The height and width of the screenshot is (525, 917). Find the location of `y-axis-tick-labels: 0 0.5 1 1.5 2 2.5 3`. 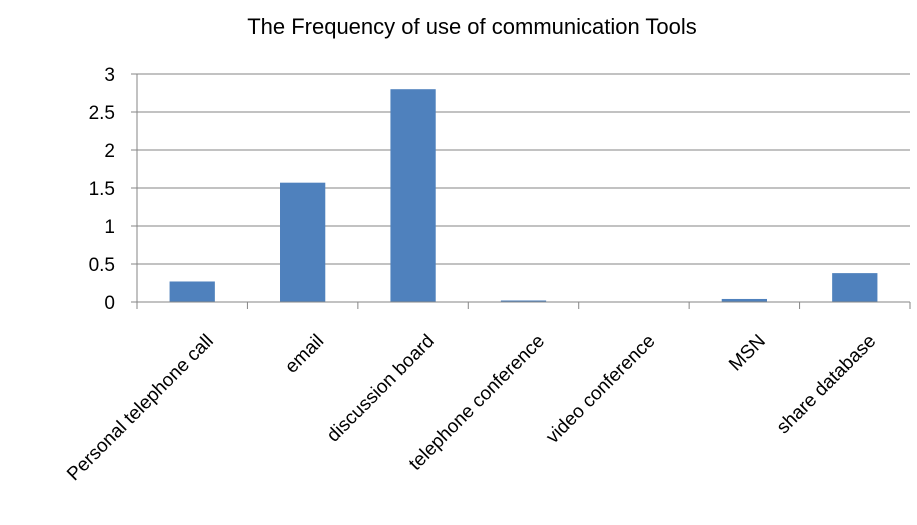

y-axis-tick-labels: 0 0.5 1 1.5 2 2.5 3 is located at coordinates (102, 189).